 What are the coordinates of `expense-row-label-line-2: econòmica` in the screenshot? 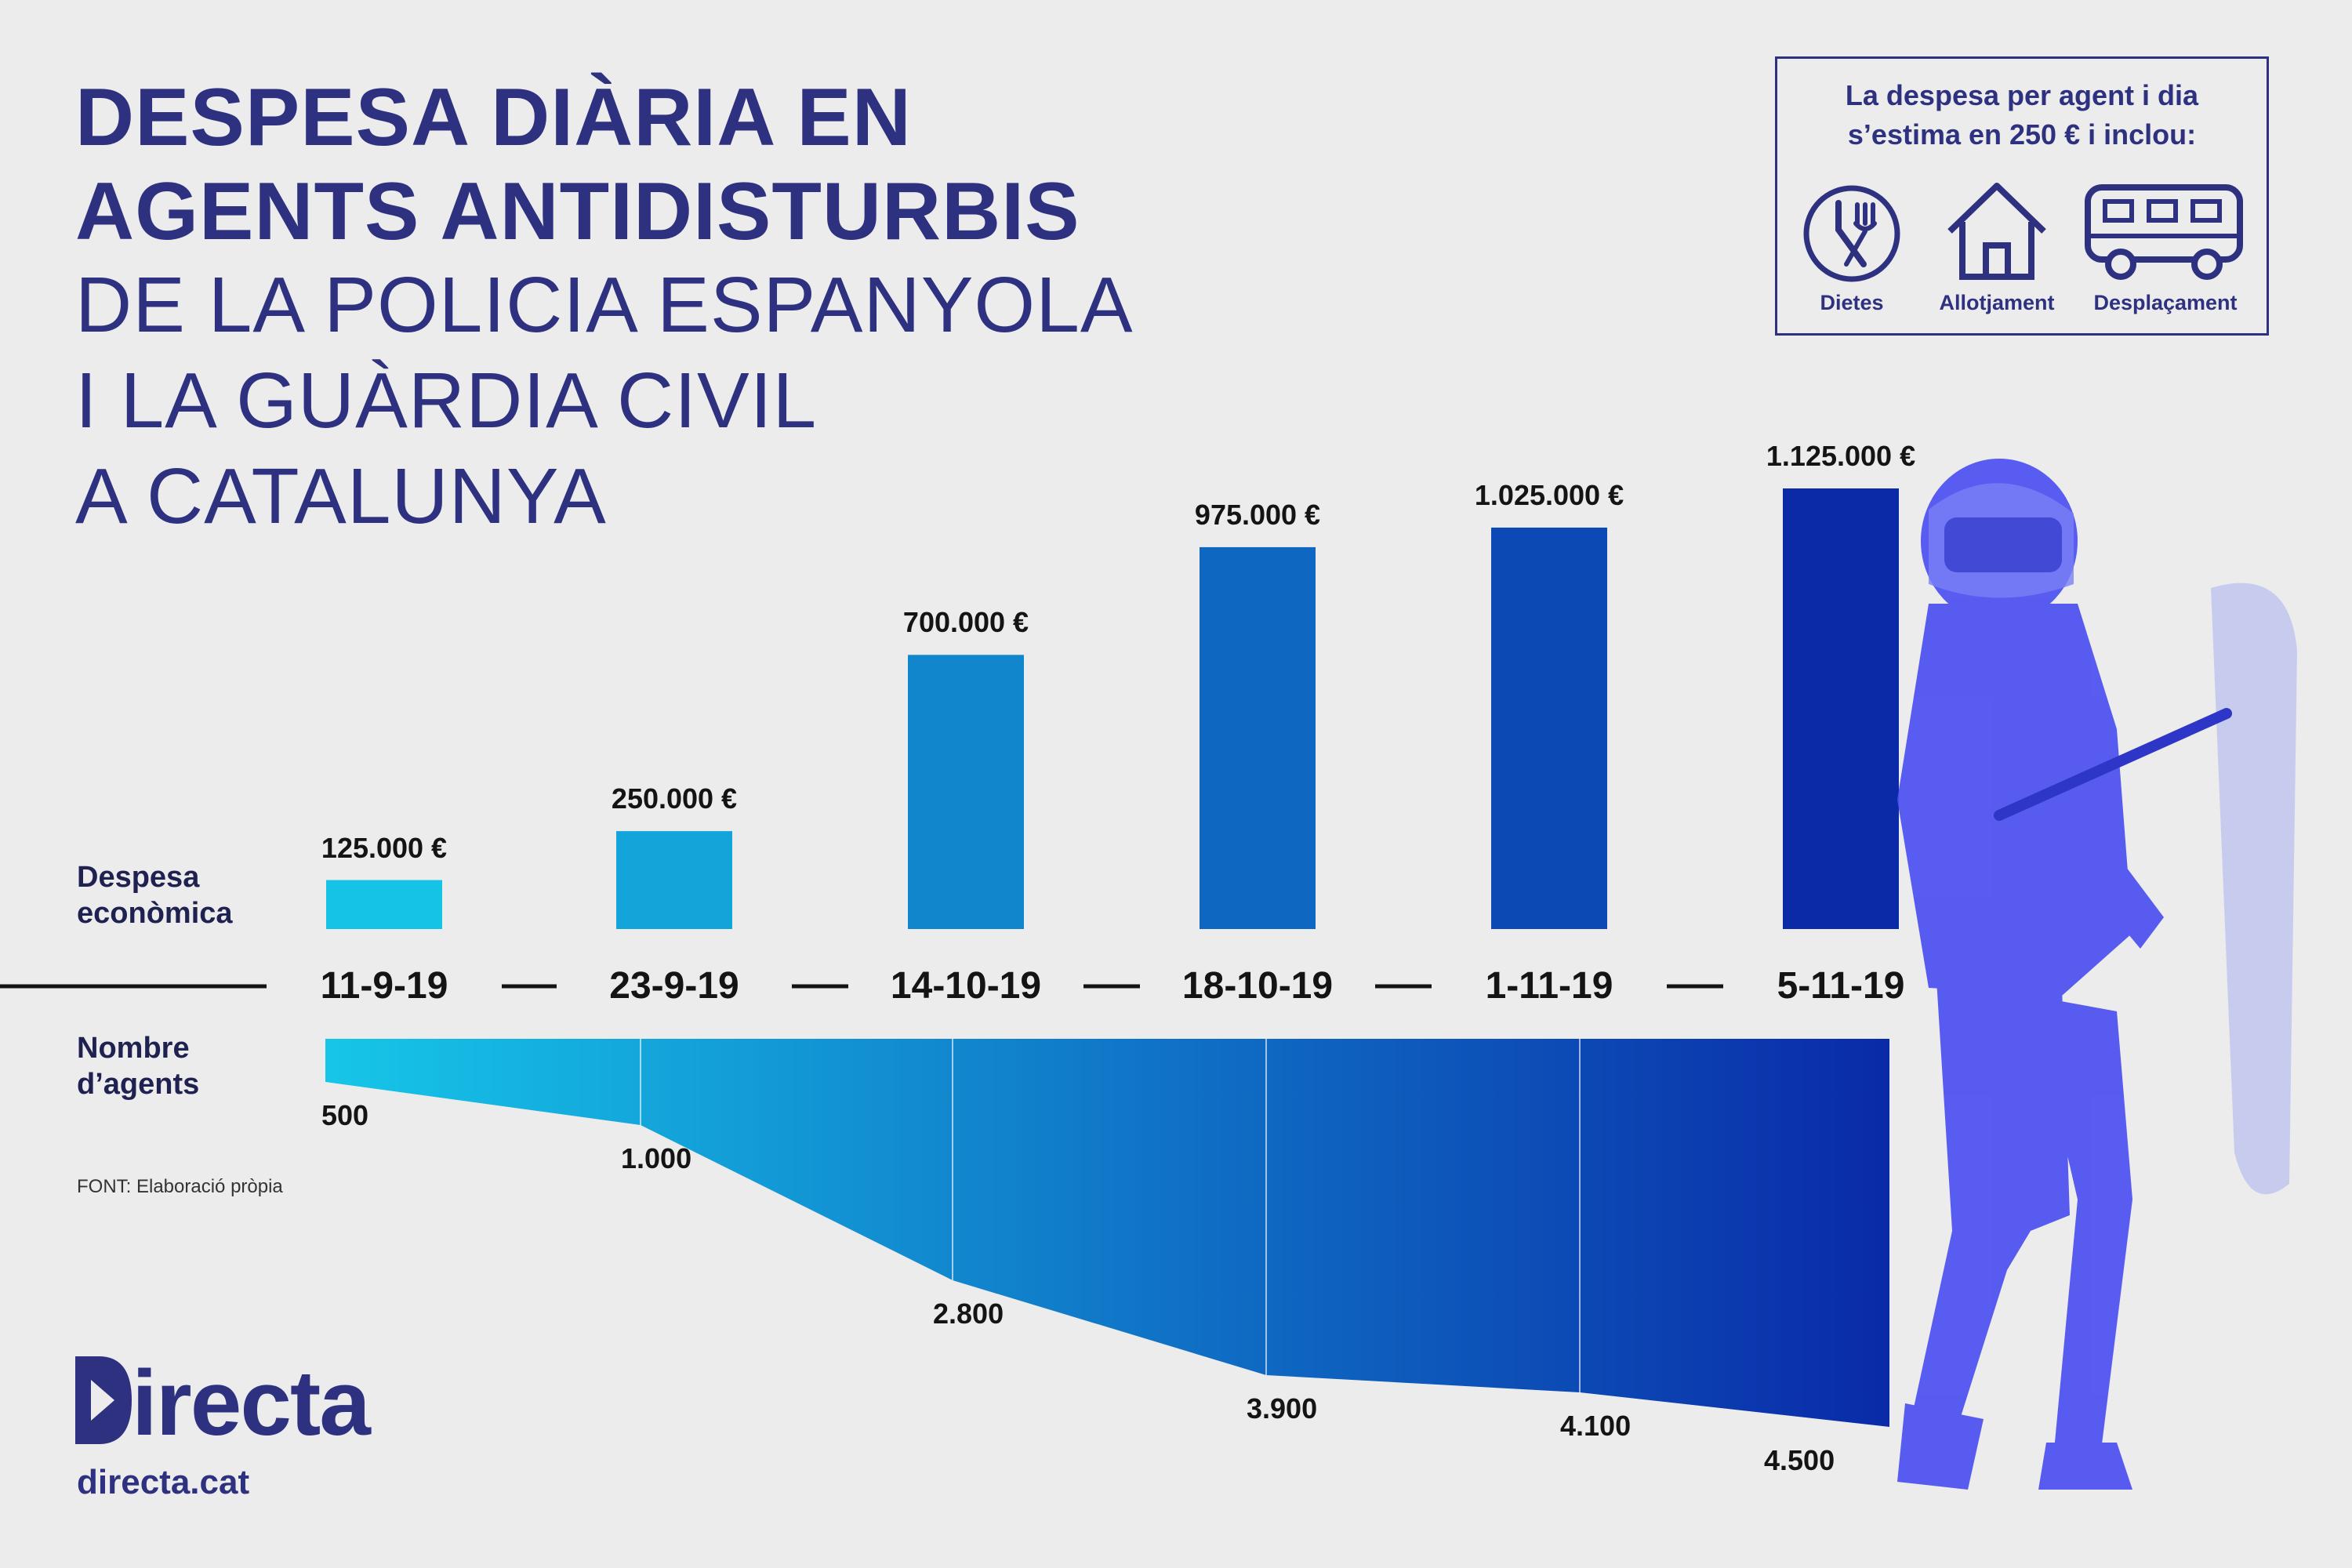 It's located at (155, 913).